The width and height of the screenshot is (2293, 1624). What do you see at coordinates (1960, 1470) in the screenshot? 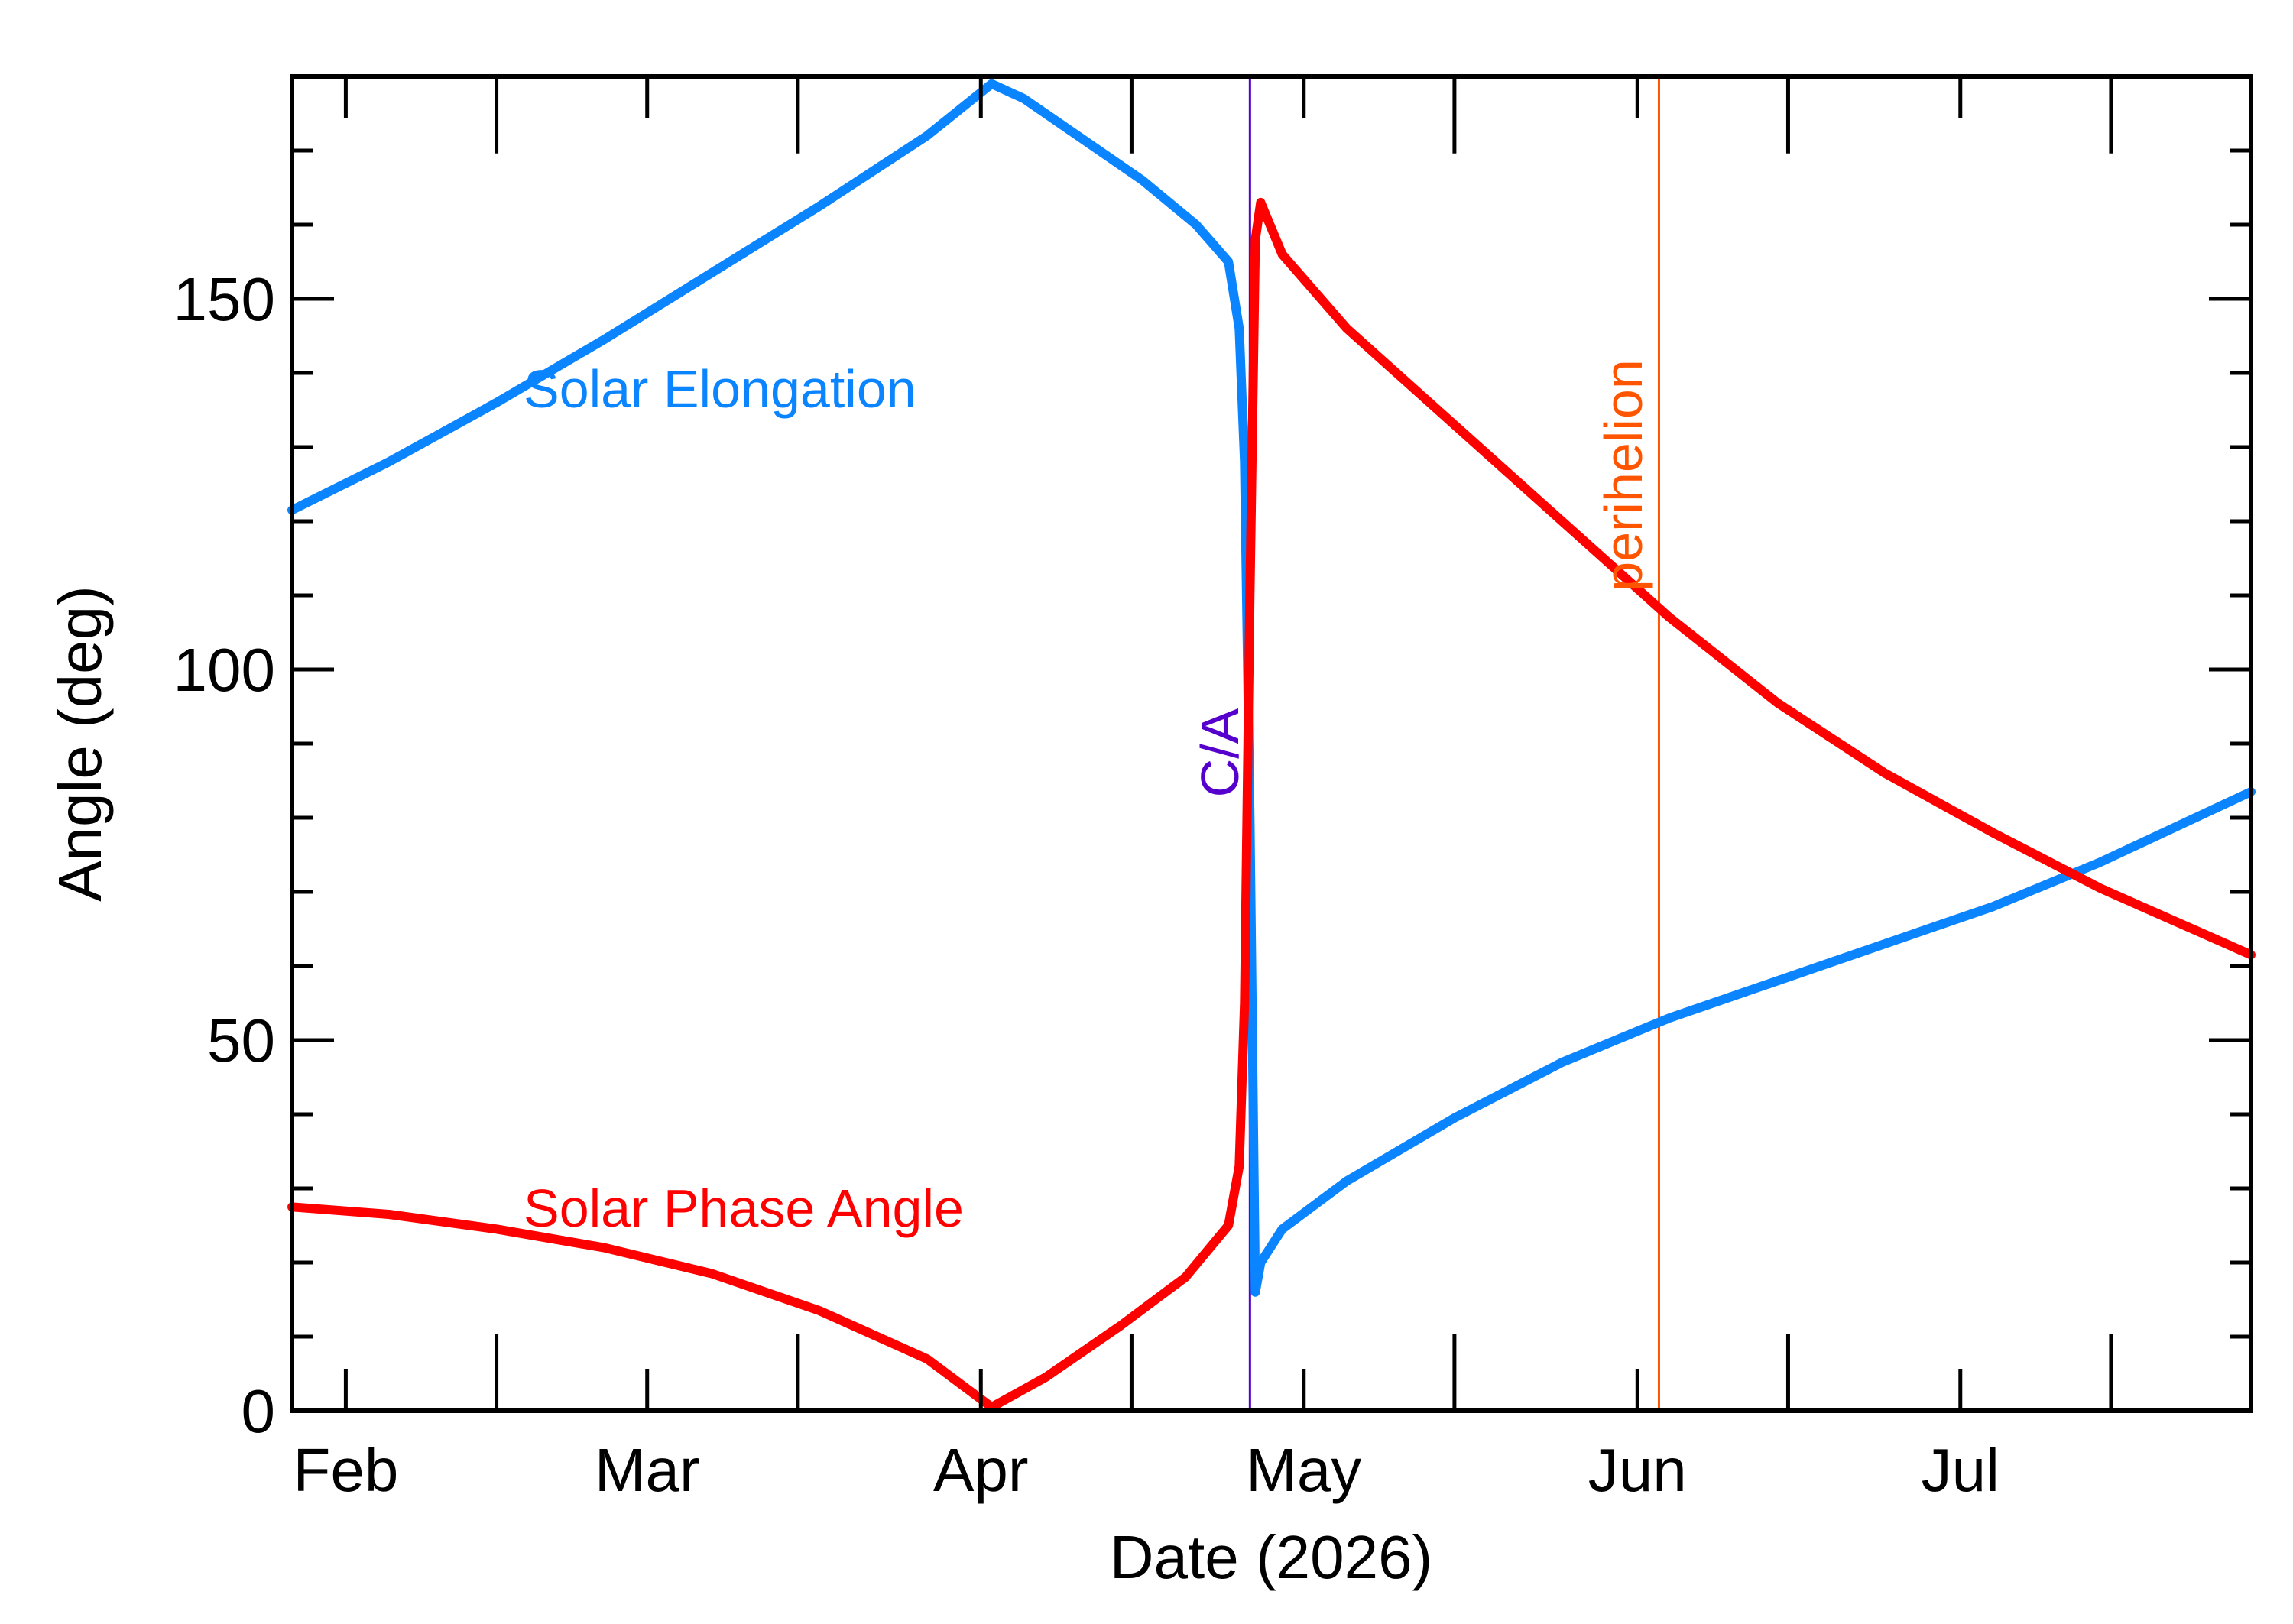
I see `x-tick-label: Jul` at bounding box center [1960, 1470].